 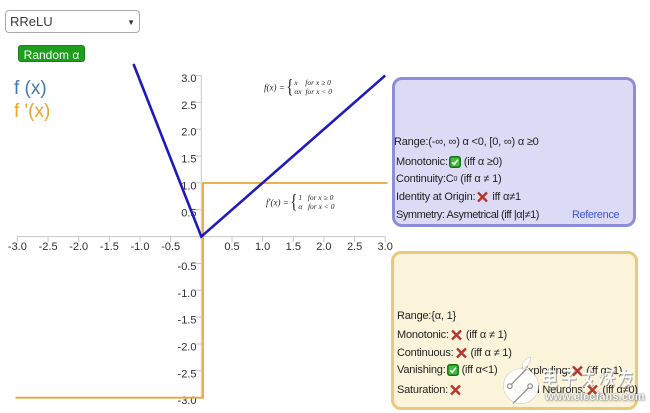 What do you see at coordinates (17, 247) in the screenshot?
I see `svg-text: -3.0` at bounding box center [17, 247].